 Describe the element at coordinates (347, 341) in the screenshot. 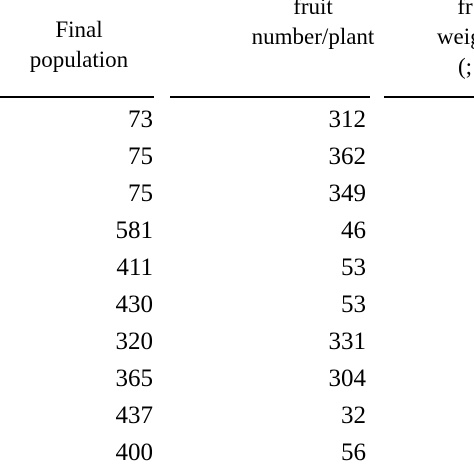

I see `fruit-number-cell: 331` at that location.